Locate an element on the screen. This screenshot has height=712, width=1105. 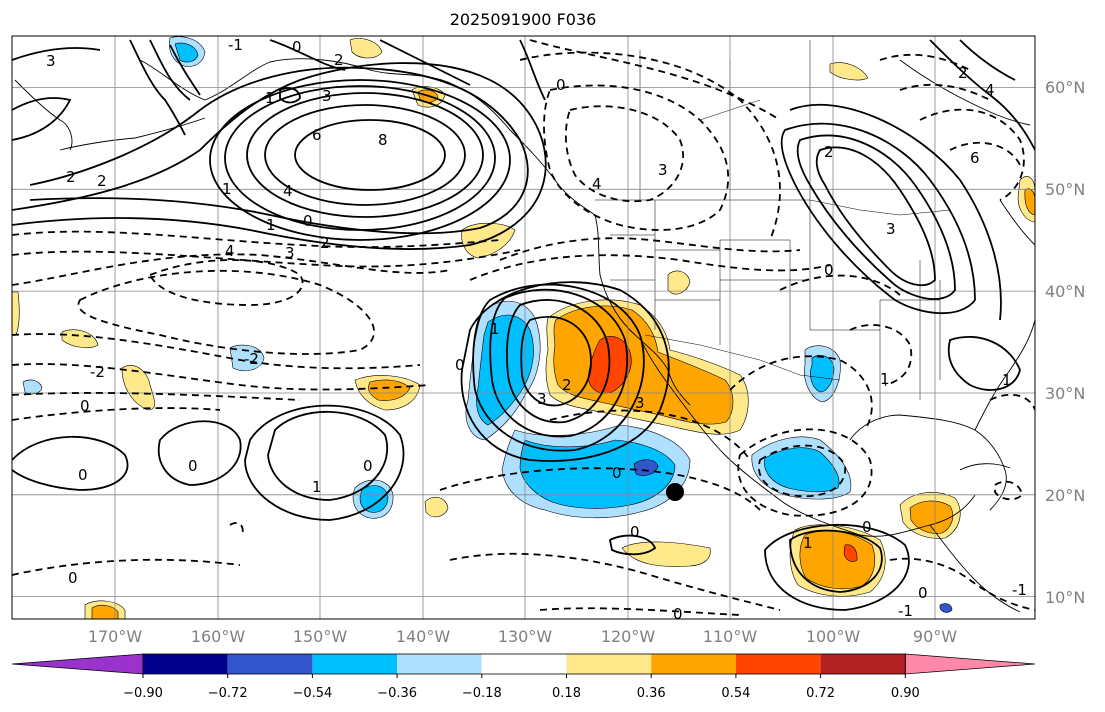
dash-north-band is located at coordinates (650, 249).